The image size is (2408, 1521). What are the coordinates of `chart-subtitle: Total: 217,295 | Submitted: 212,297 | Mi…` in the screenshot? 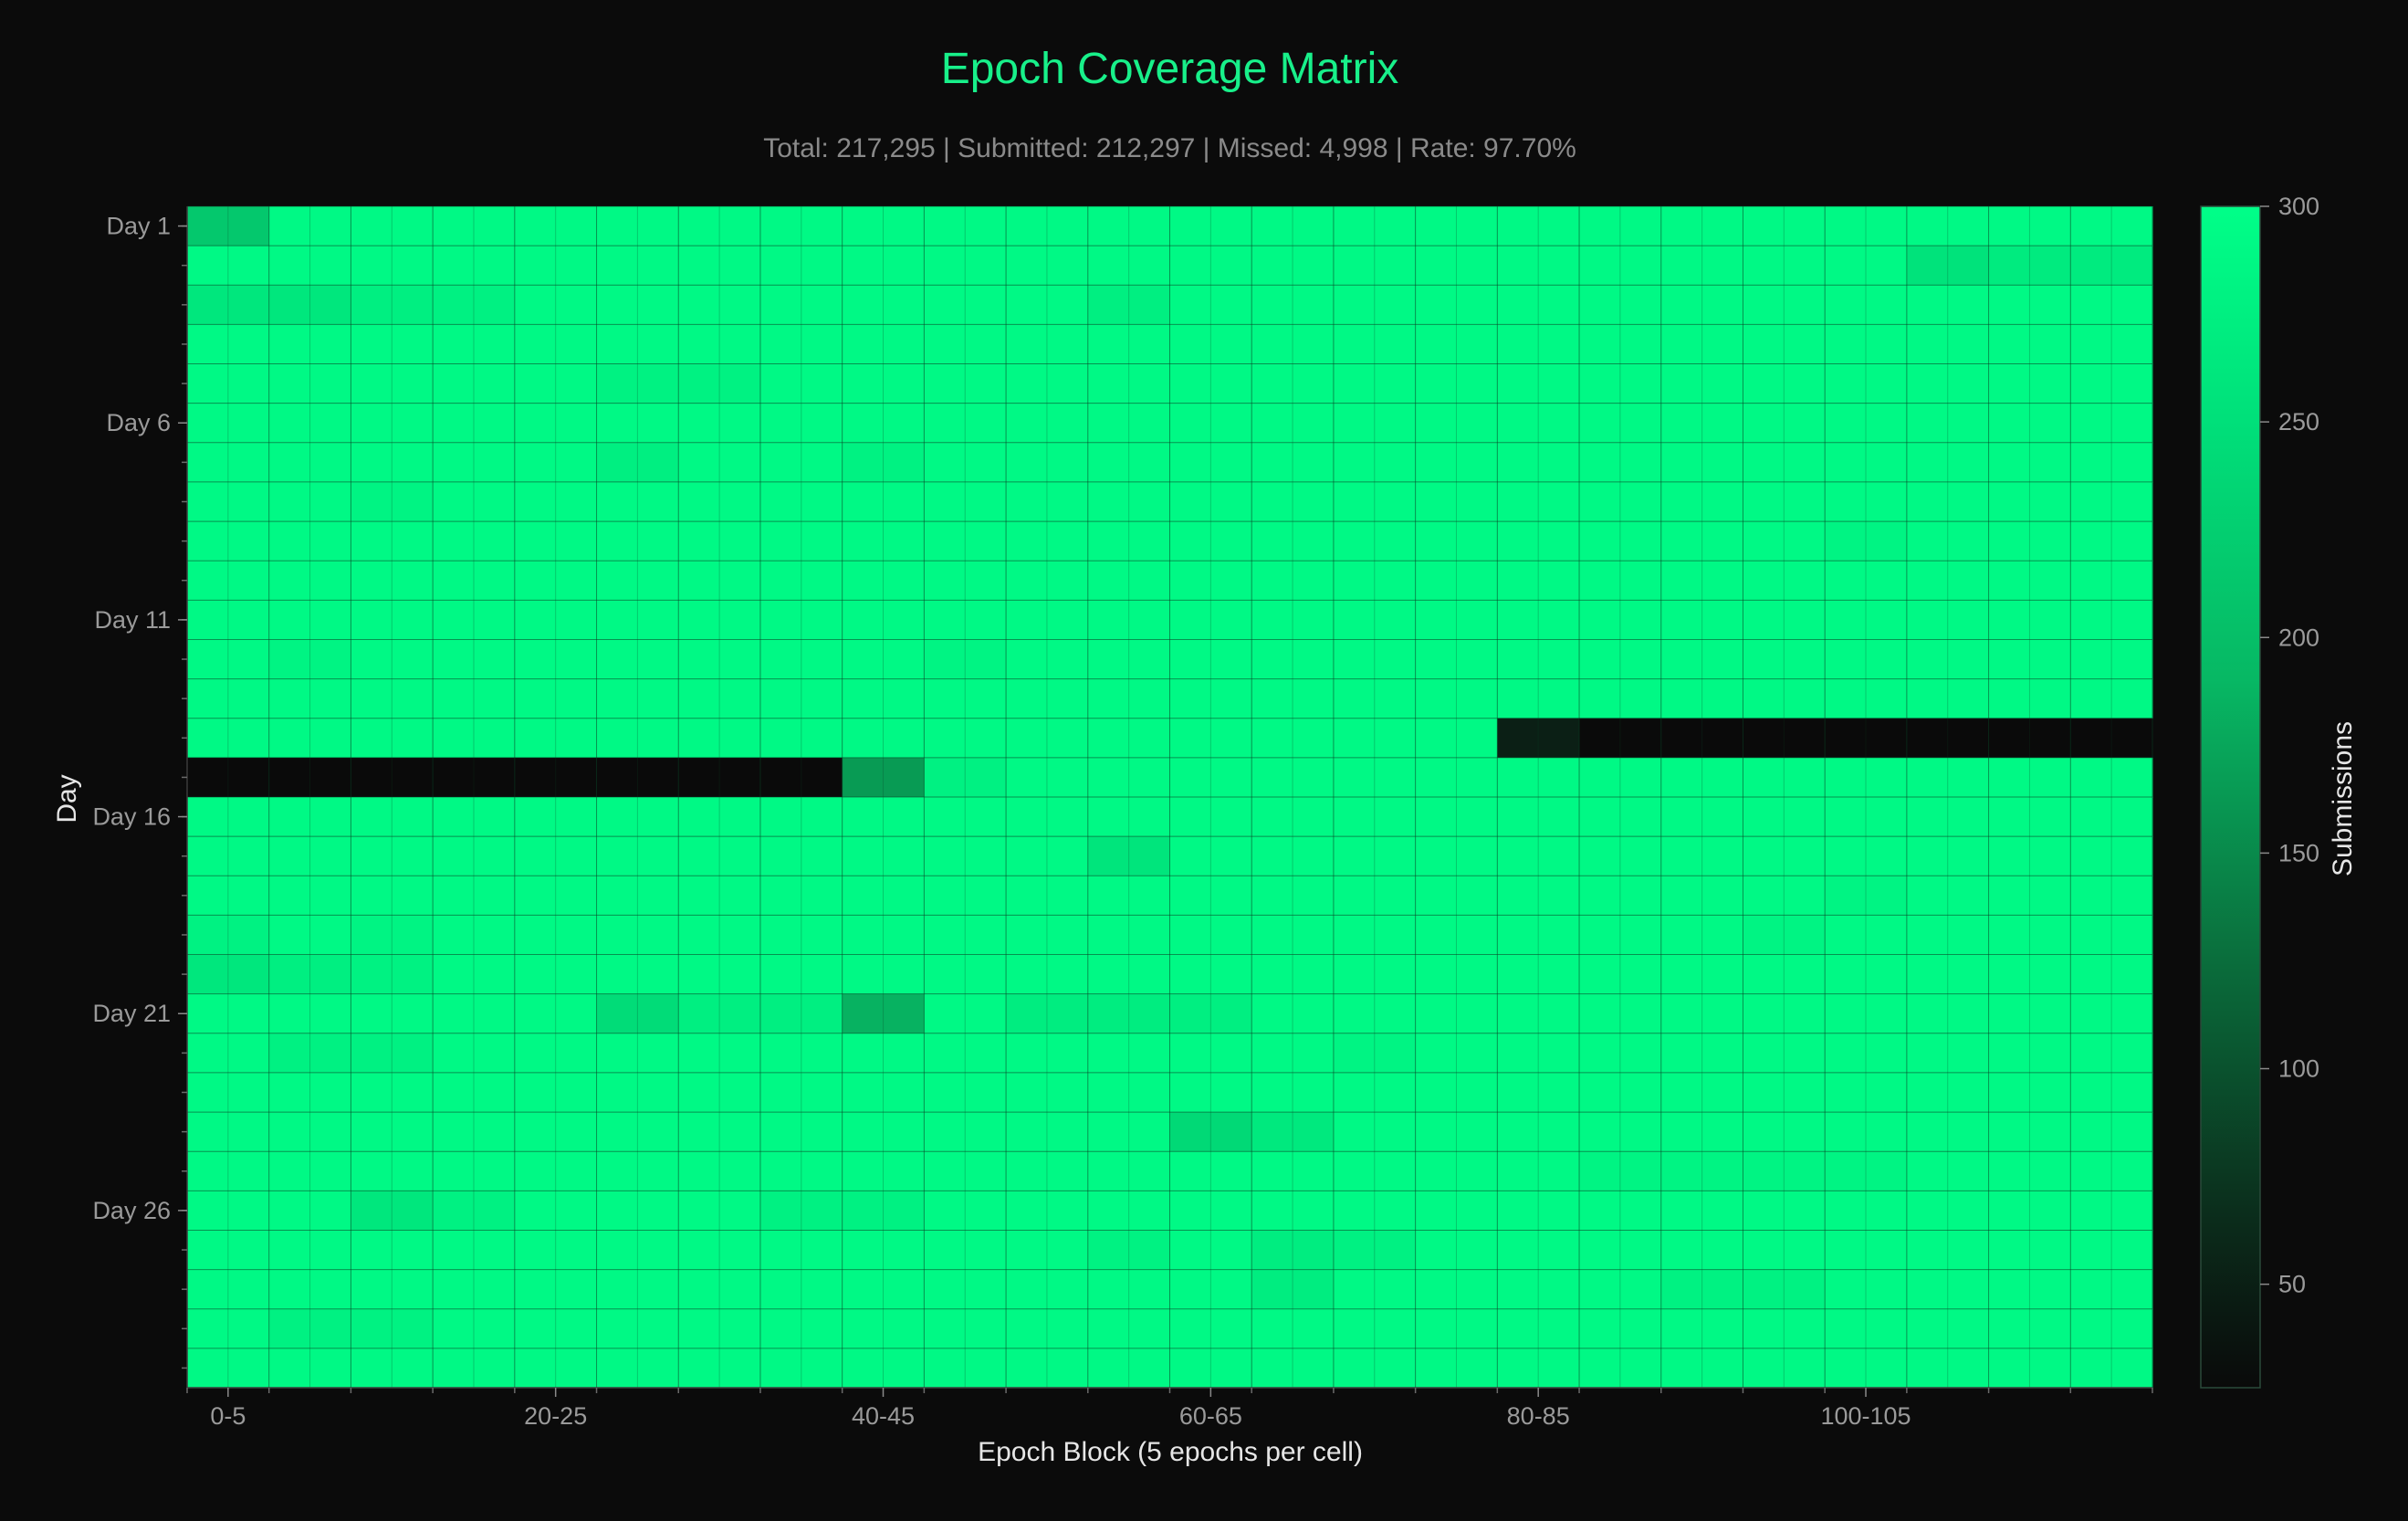 It's located at (1169, 148).